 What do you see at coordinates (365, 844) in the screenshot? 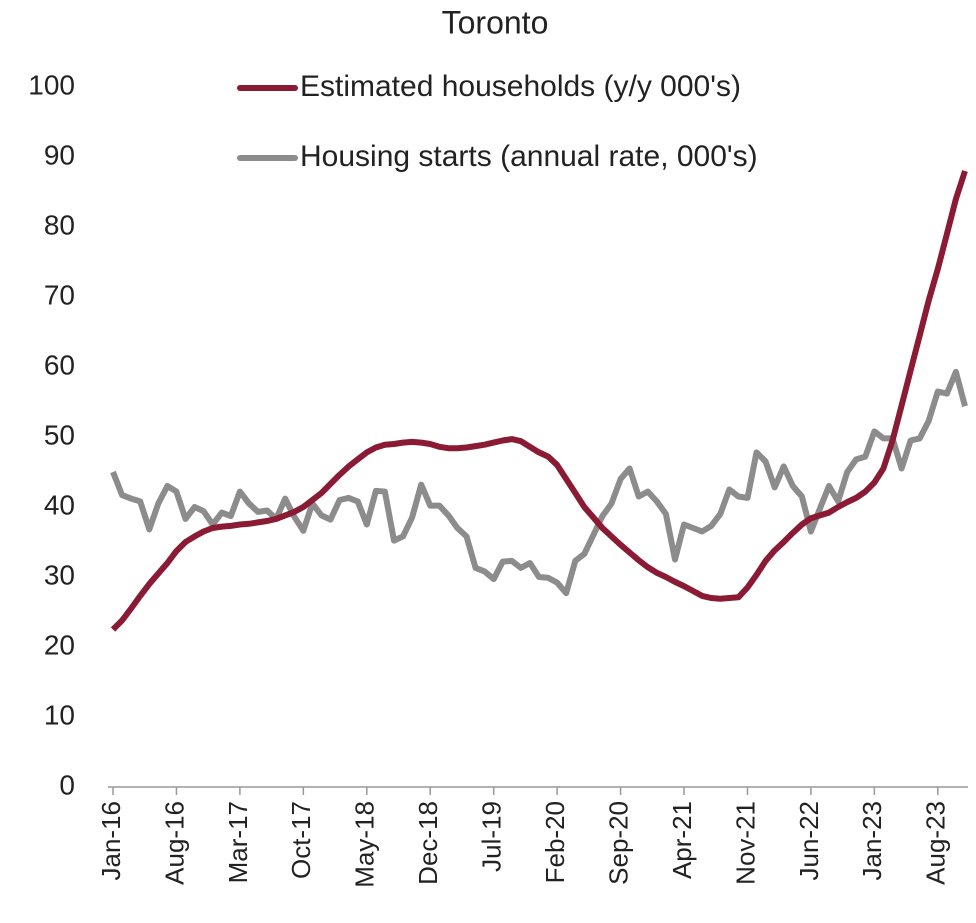
I see `x-tick-label: May-18` at bounding box center [365, 844].